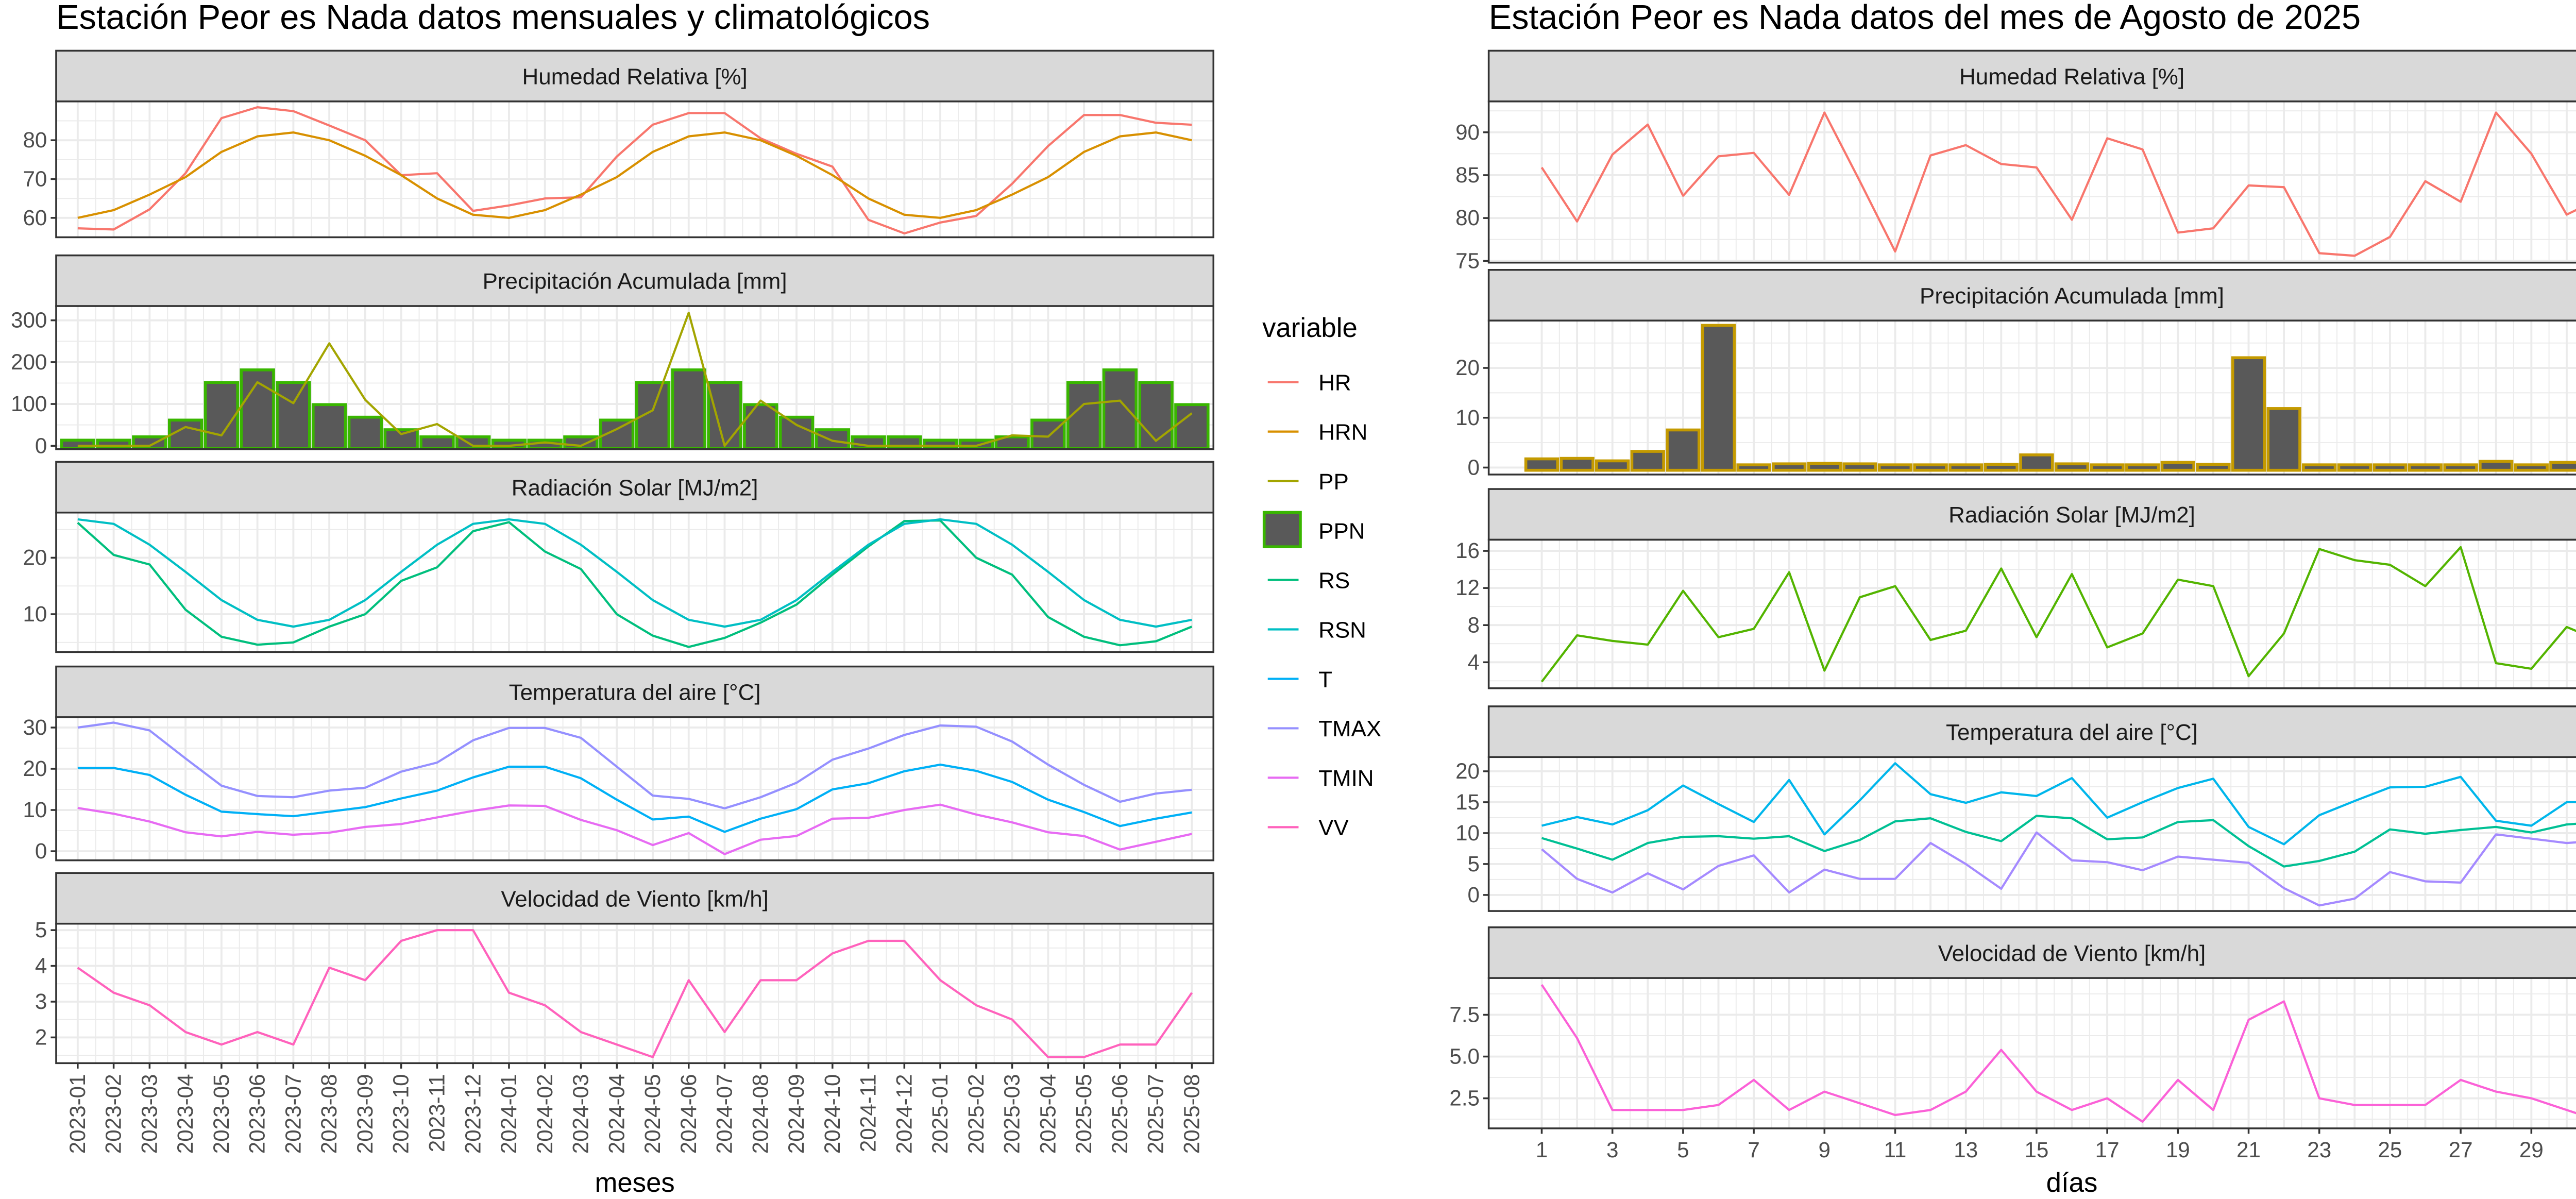 Image resolution: width=2576 pixels, height=1199 pixels. What do you see at coordinates (41, 851) in the screenshot?
I see `y-tick-label: 0` at bounding box center [41, 851].